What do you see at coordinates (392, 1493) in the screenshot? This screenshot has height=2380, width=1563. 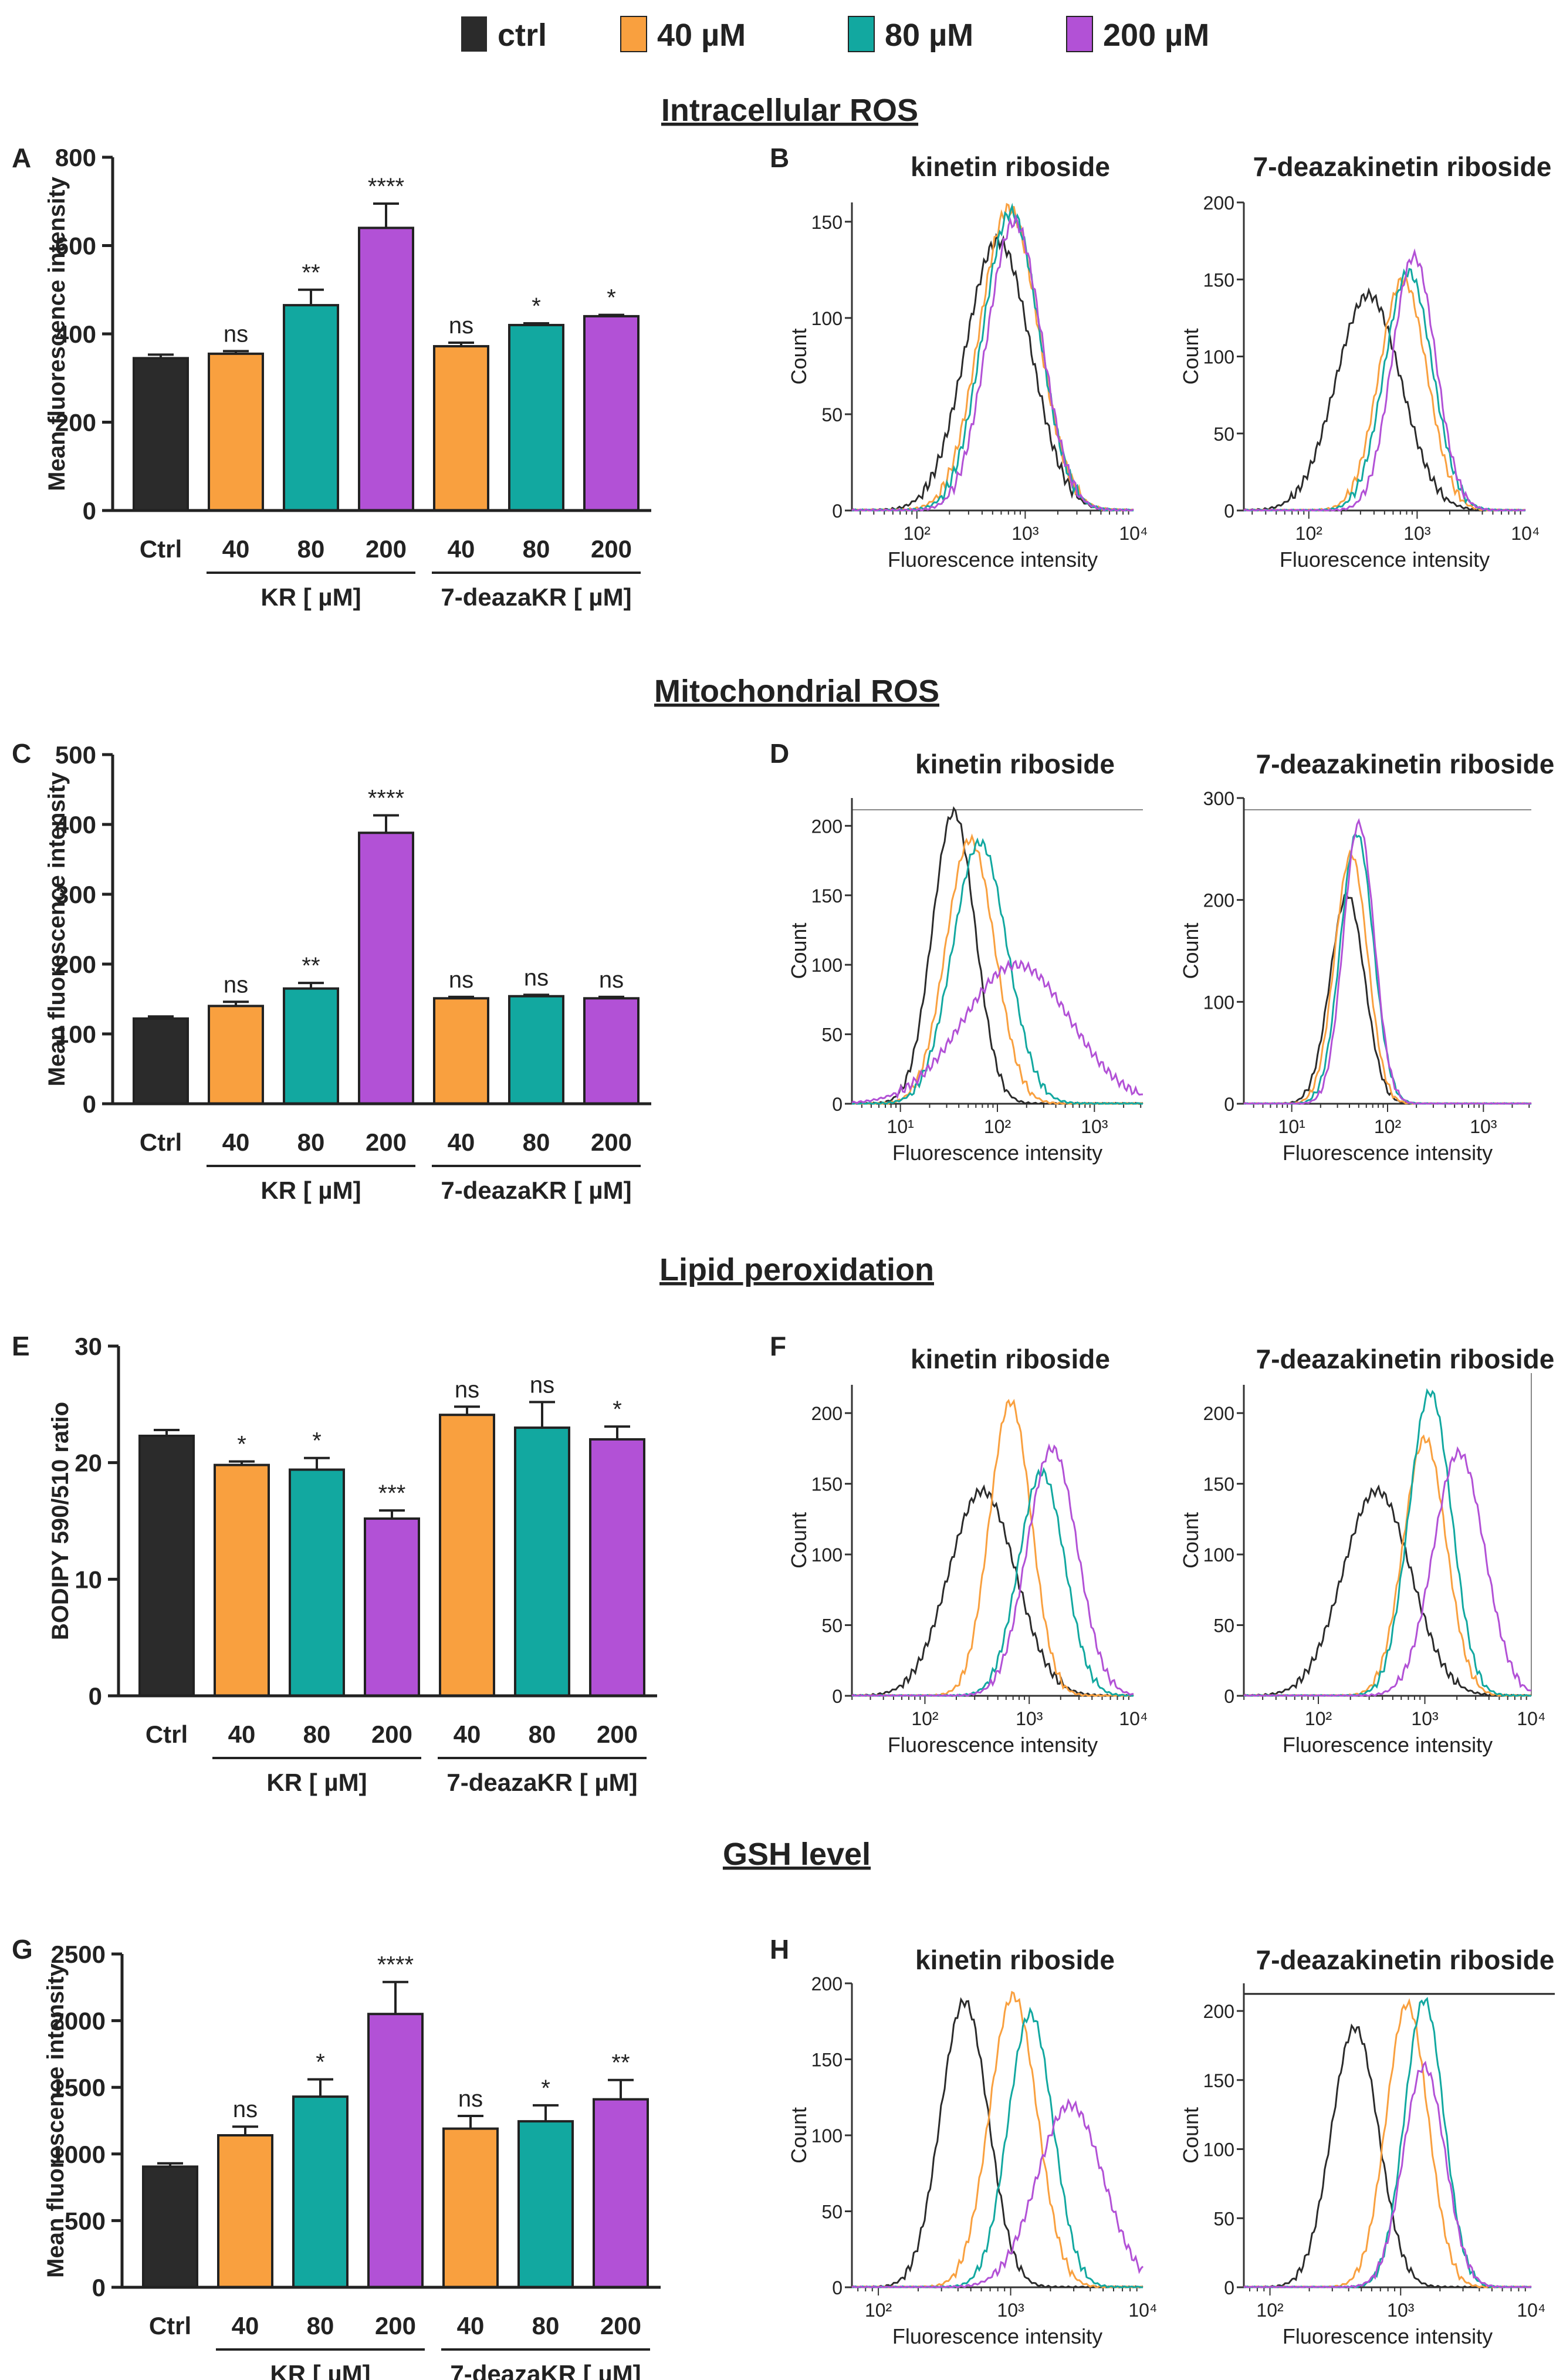 I see `significance-label: ***` at bounding box center [392, 1493].